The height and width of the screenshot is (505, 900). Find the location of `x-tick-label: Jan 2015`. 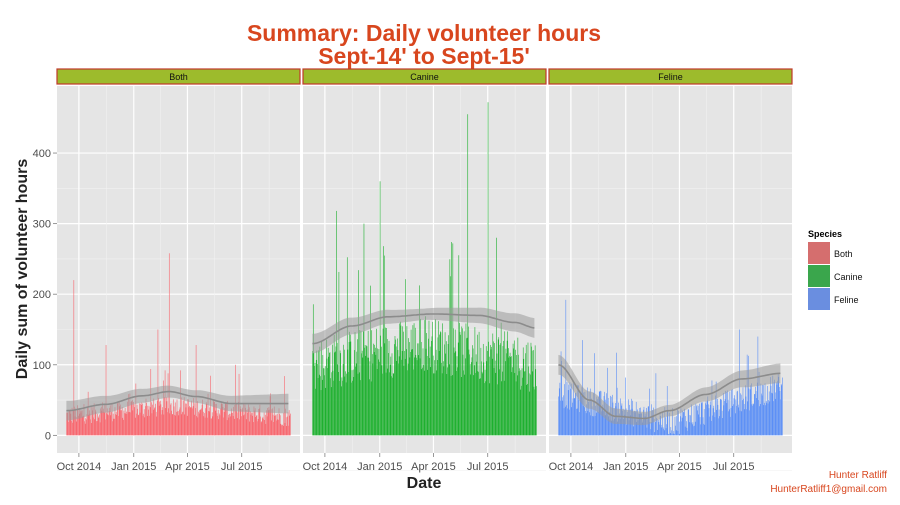

x-tick-label: Jan 2015 is located at coordinates (133, 467).